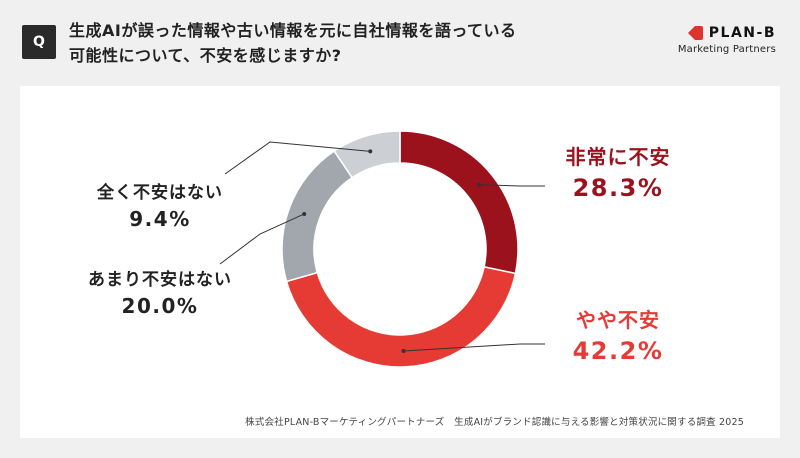  What do you see at coordinates (401, 316) in the screenshot?
I see `slice-somewhat-anxious` at bounding box center [401, 316].